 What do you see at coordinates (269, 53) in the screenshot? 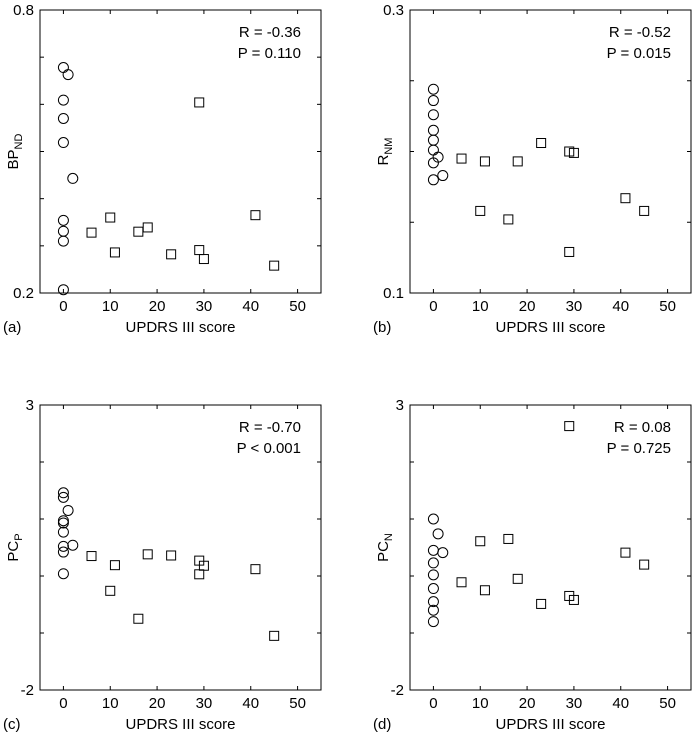
I see `stat-annotation: P = 0.110` at bounding box center [269, 53].